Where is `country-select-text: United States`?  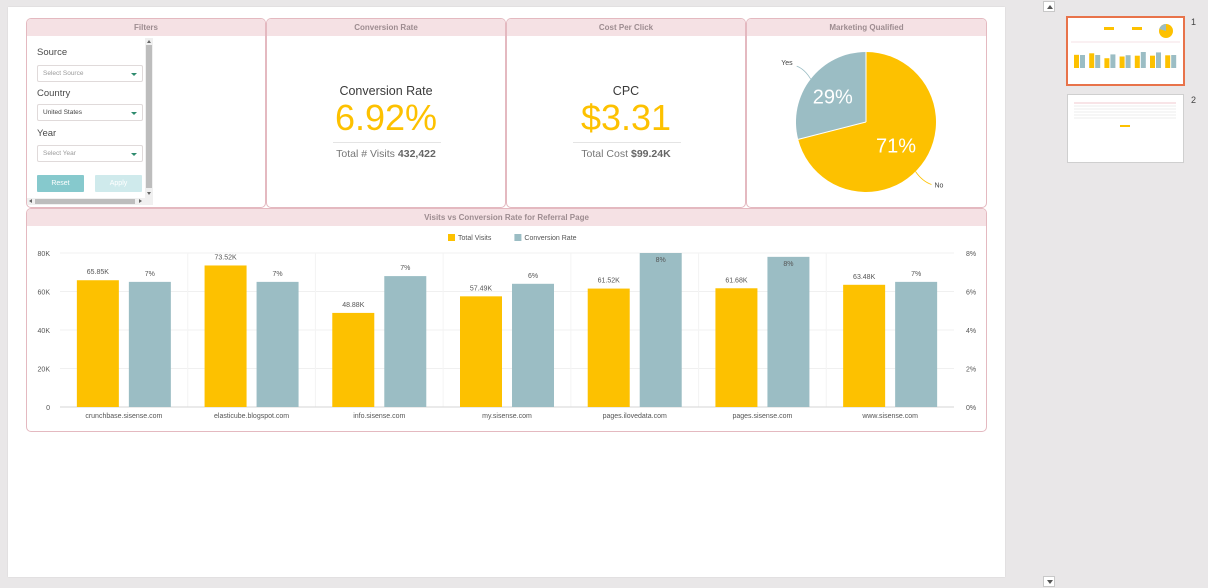 country-select-text: United States is located at coordinates (63, 112).